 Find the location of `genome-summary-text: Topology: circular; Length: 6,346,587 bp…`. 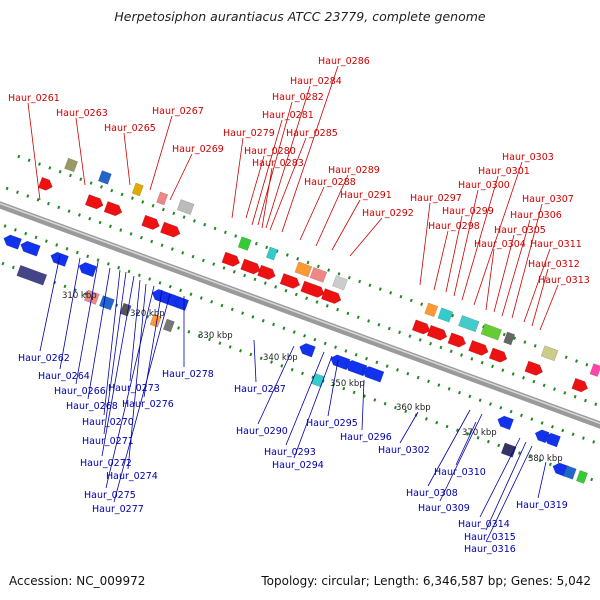

genome-summary-text: Topology: circular; Length: 6,346,587 bp… is located at coordinates (426, 581).